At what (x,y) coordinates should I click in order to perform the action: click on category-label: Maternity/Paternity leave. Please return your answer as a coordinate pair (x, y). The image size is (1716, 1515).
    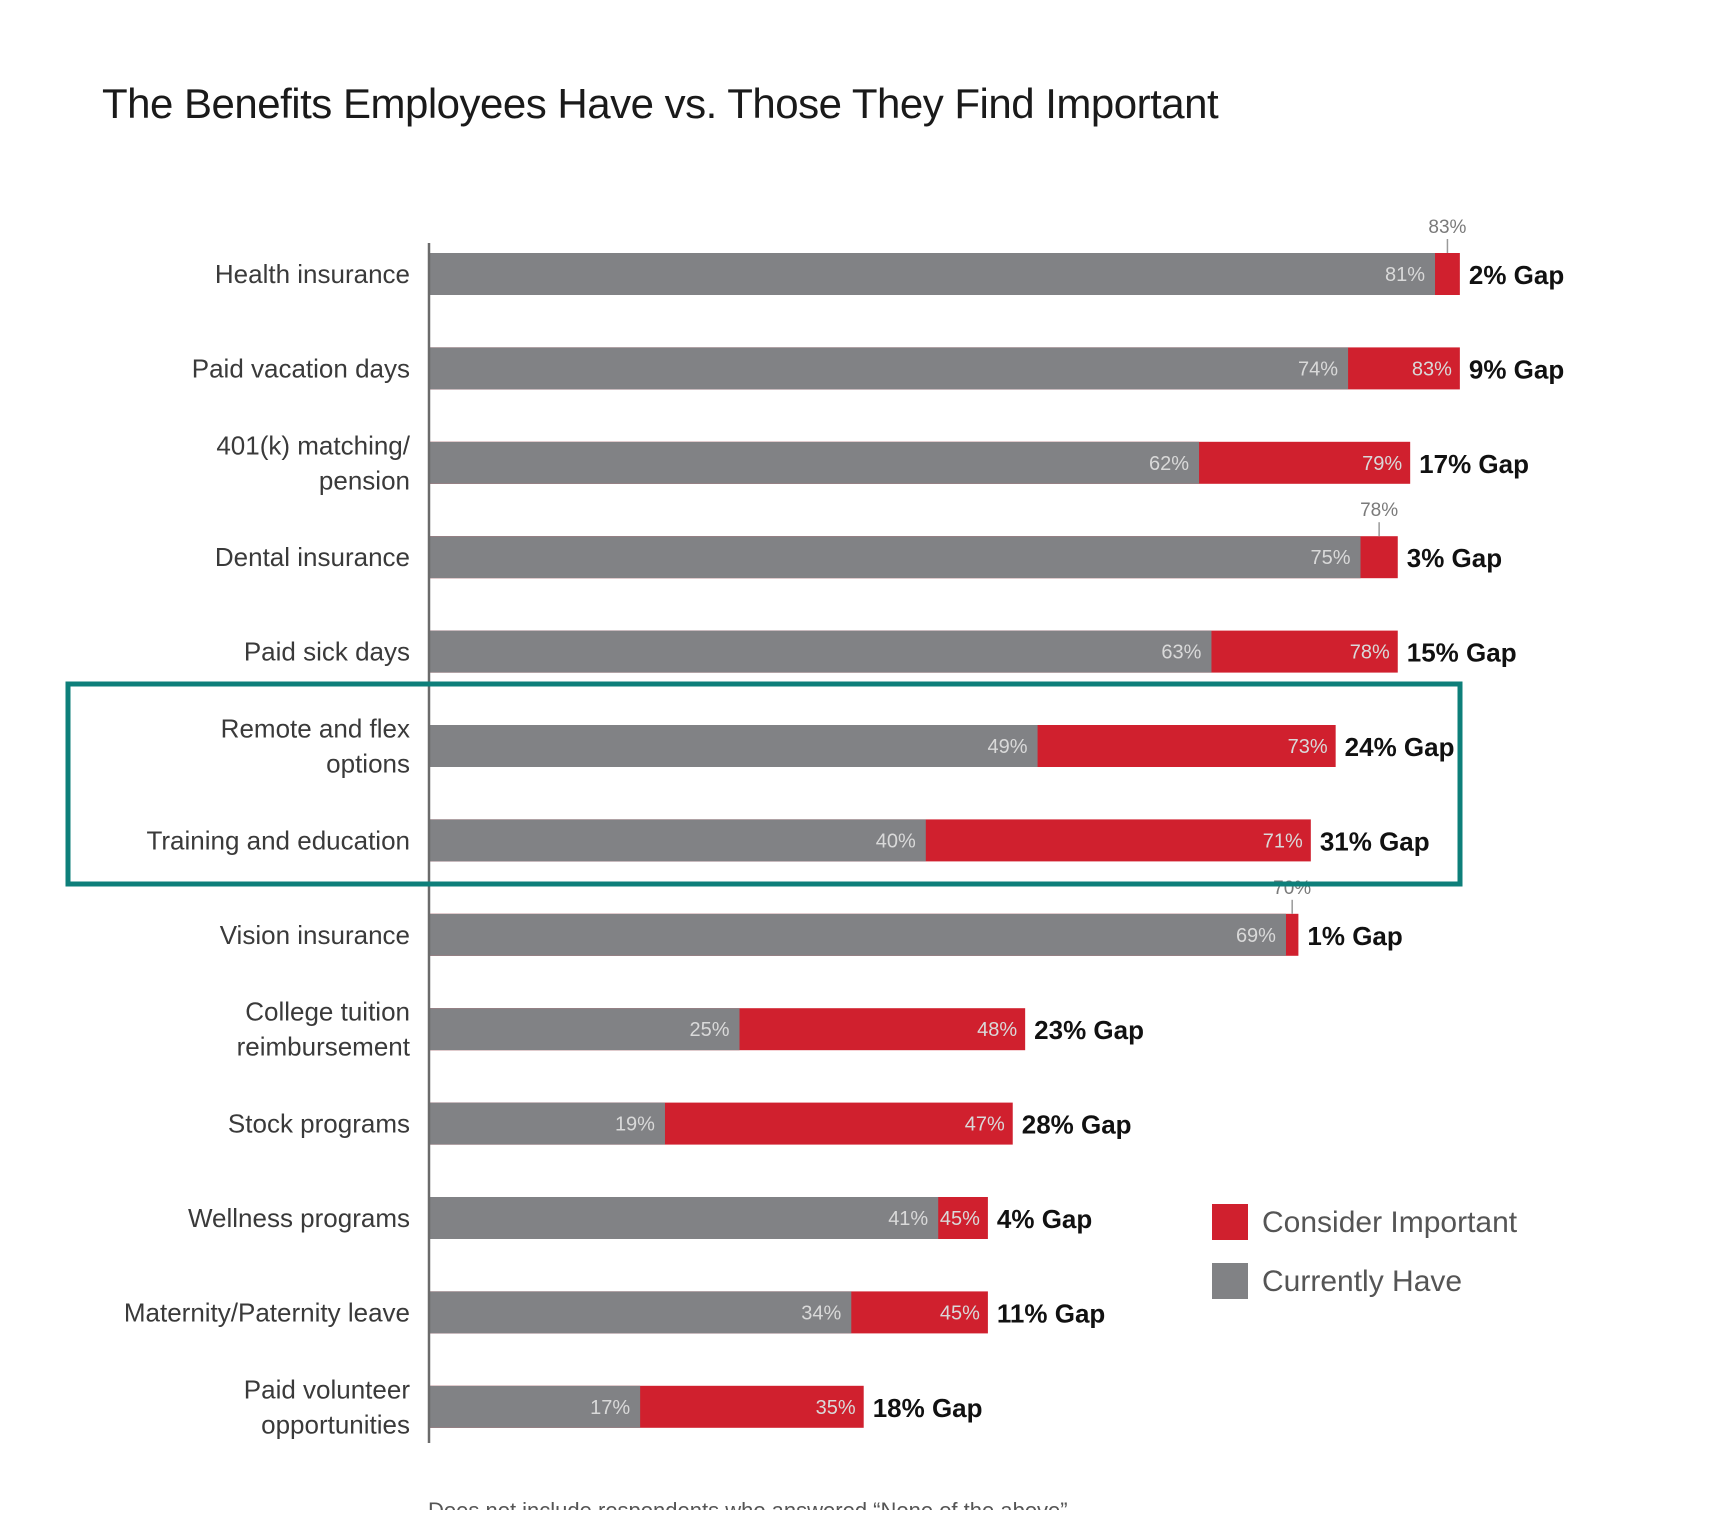
    Looking at the image, I should click on (267, 1312).